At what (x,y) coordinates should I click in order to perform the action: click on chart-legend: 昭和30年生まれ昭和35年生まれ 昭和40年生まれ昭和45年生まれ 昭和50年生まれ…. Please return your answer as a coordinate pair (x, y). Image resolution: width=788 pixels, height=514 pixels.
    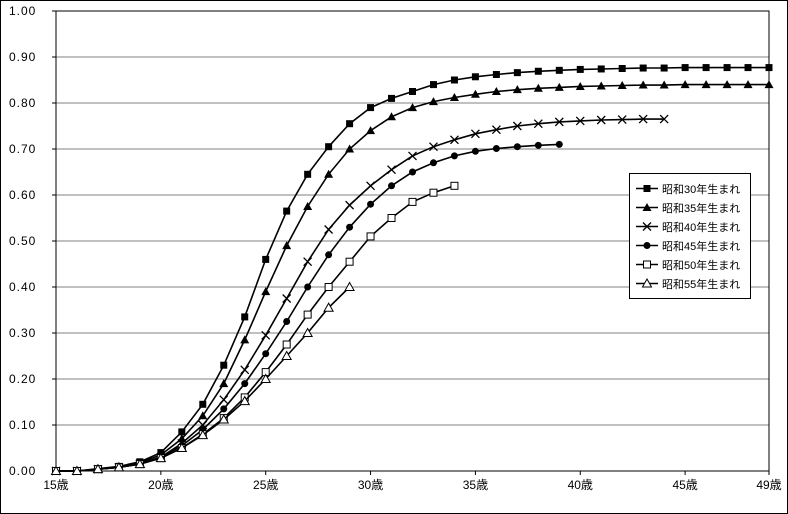
    Looking at the image, I should click on (690, 236).